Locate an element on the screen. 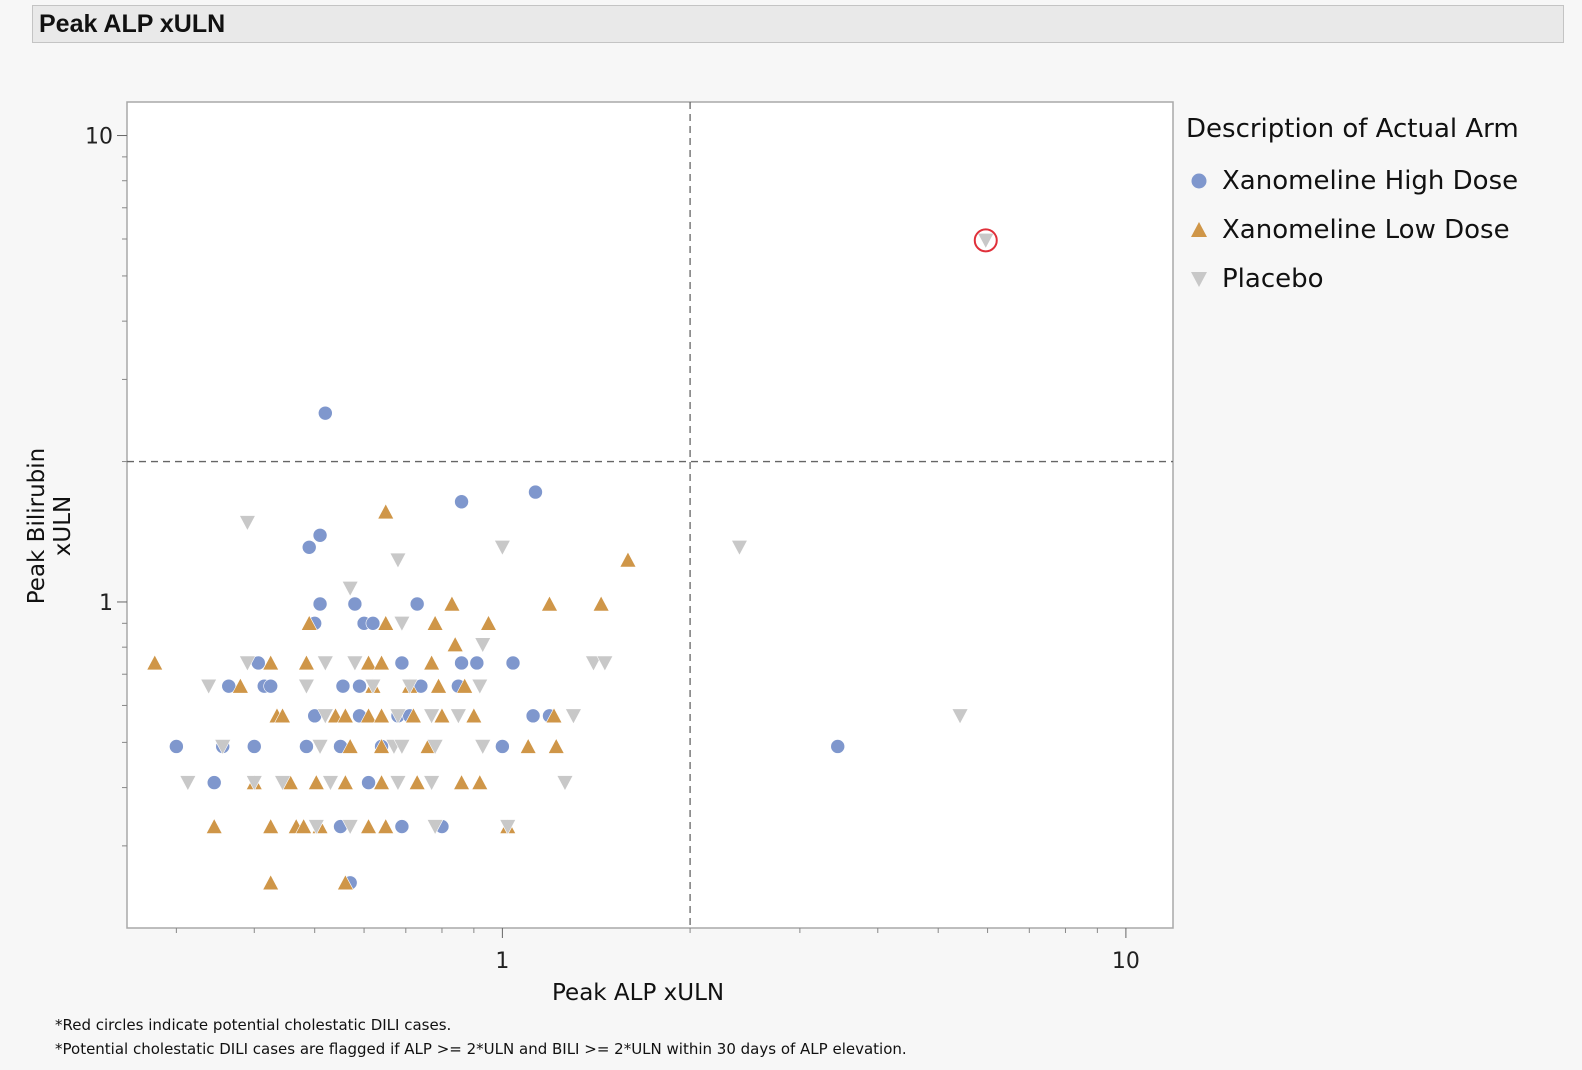  y-tick-label: 1 is located at coordinates (106, 603).